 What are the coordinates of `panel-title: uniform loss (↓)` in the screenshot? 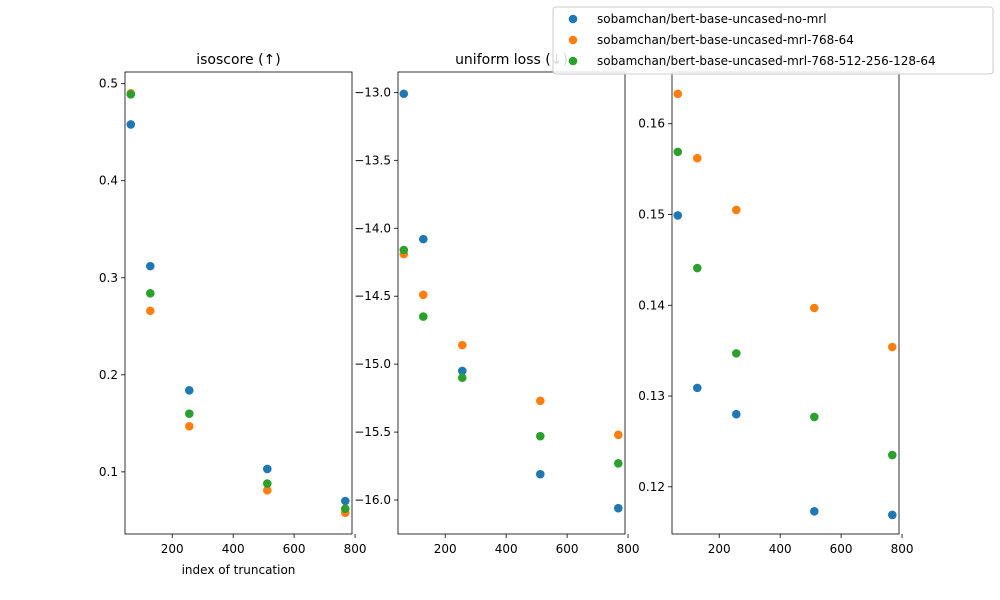 It's located at (511, 60).